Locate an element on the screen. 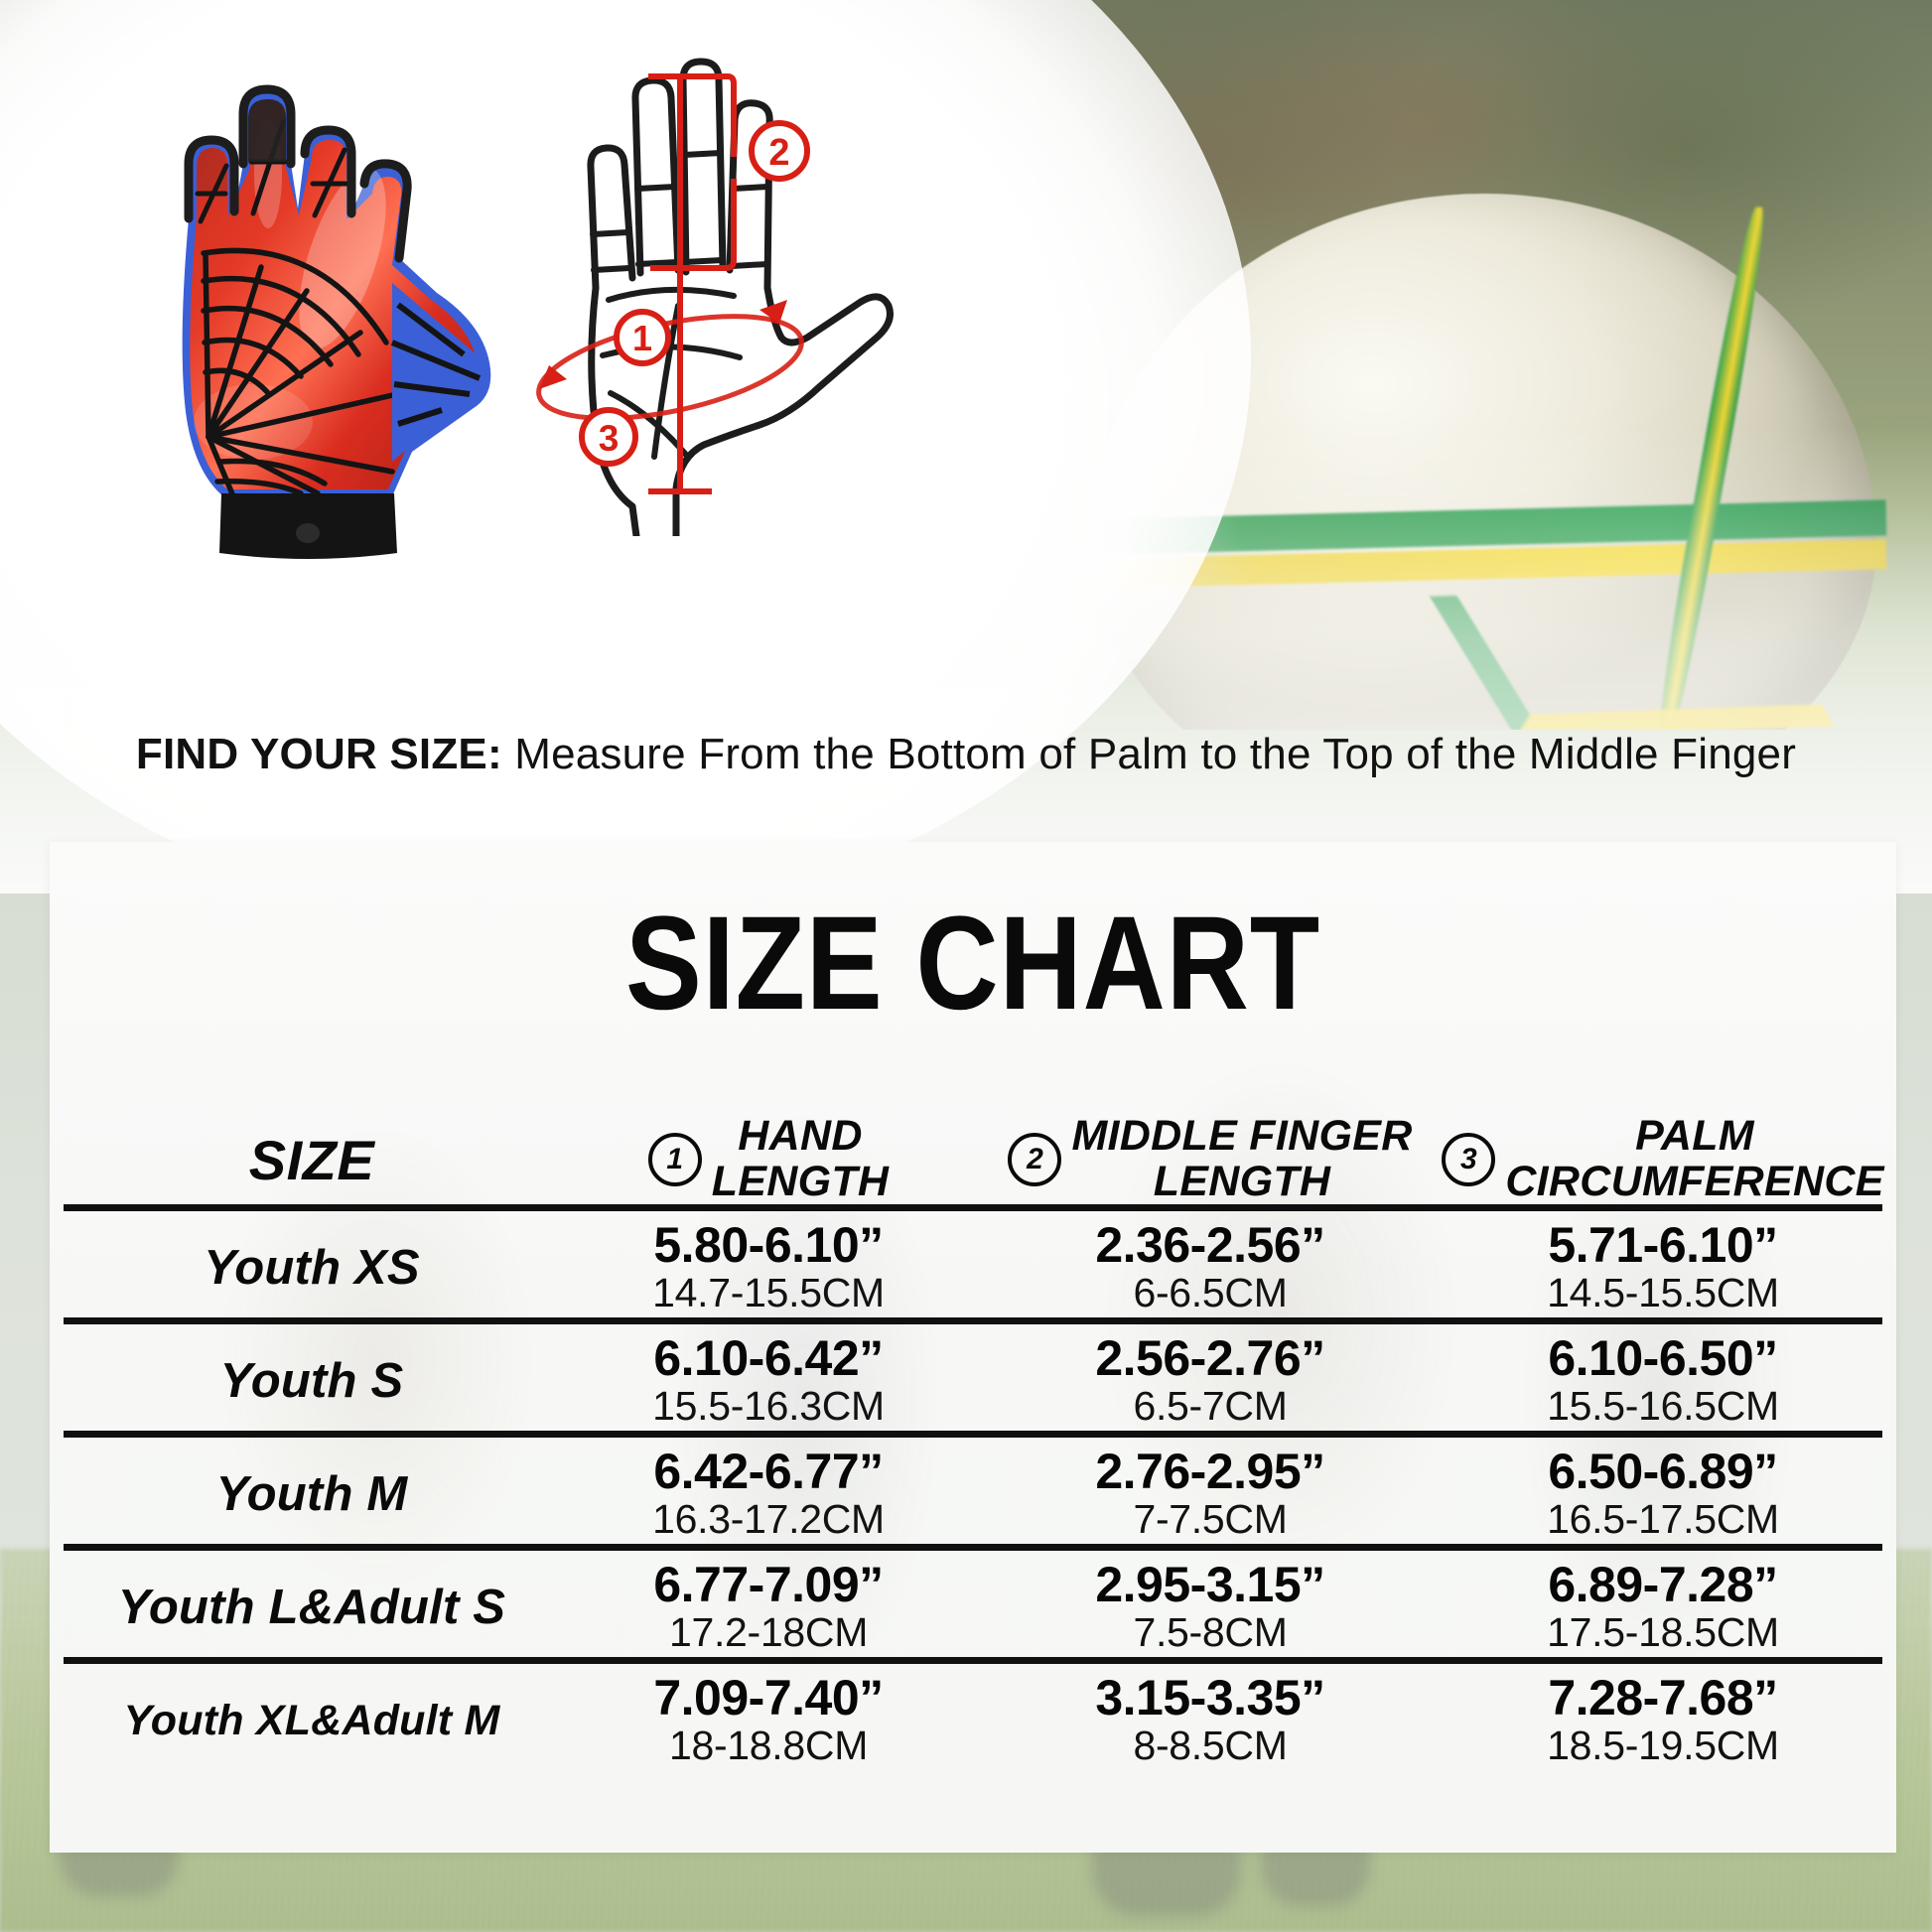 The image size is (1932, 1932). header-middle-finger-label: MIDDLE FINGER LENGTH is located at coordinates (1241, 1159).